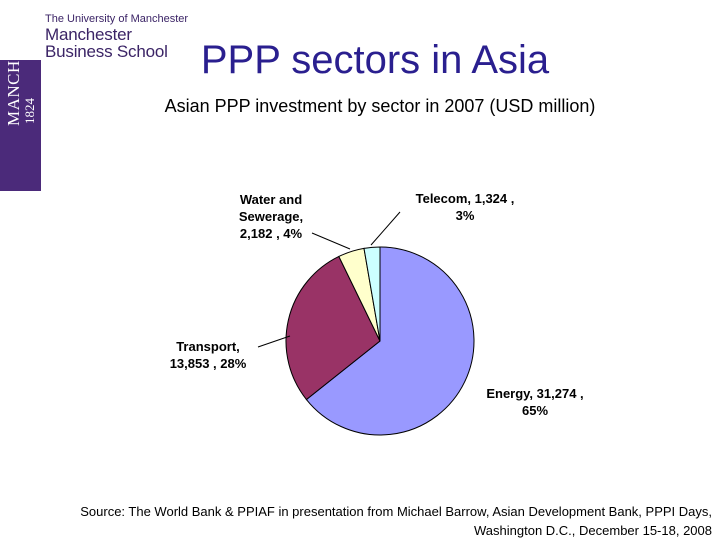 The image size is (720, 540). Describe the element at coordinates (593, 530) in the screenshot. I see `source-line-2: Washington D.C., December 15-18, 2008` at that location.